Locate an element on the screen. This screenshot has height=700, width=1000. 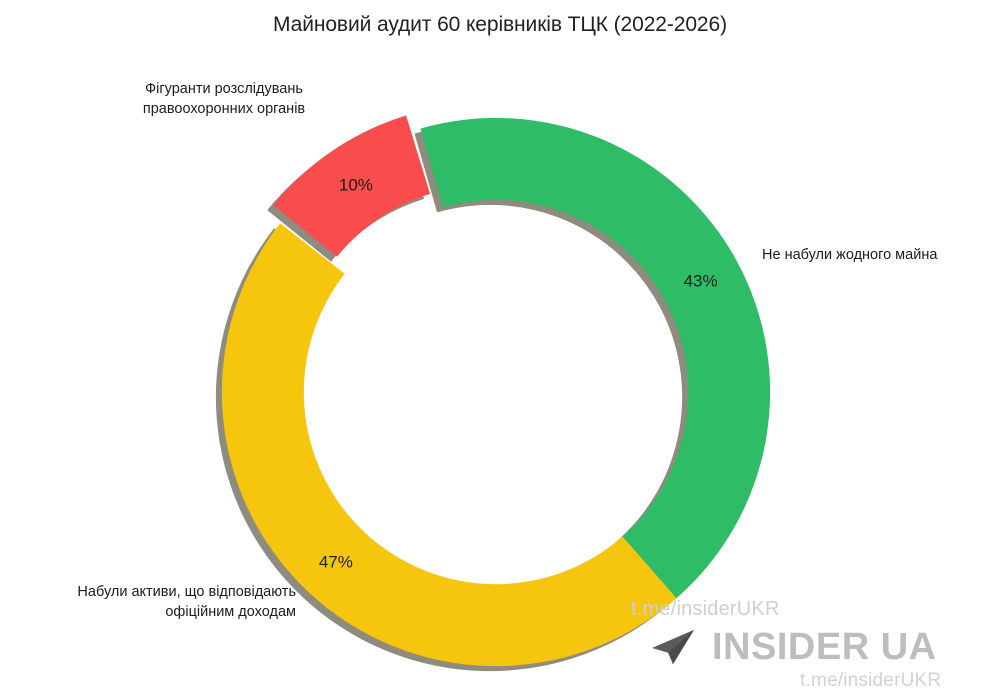
value-label-yellow: 47% is located at coordinates (336, 561).